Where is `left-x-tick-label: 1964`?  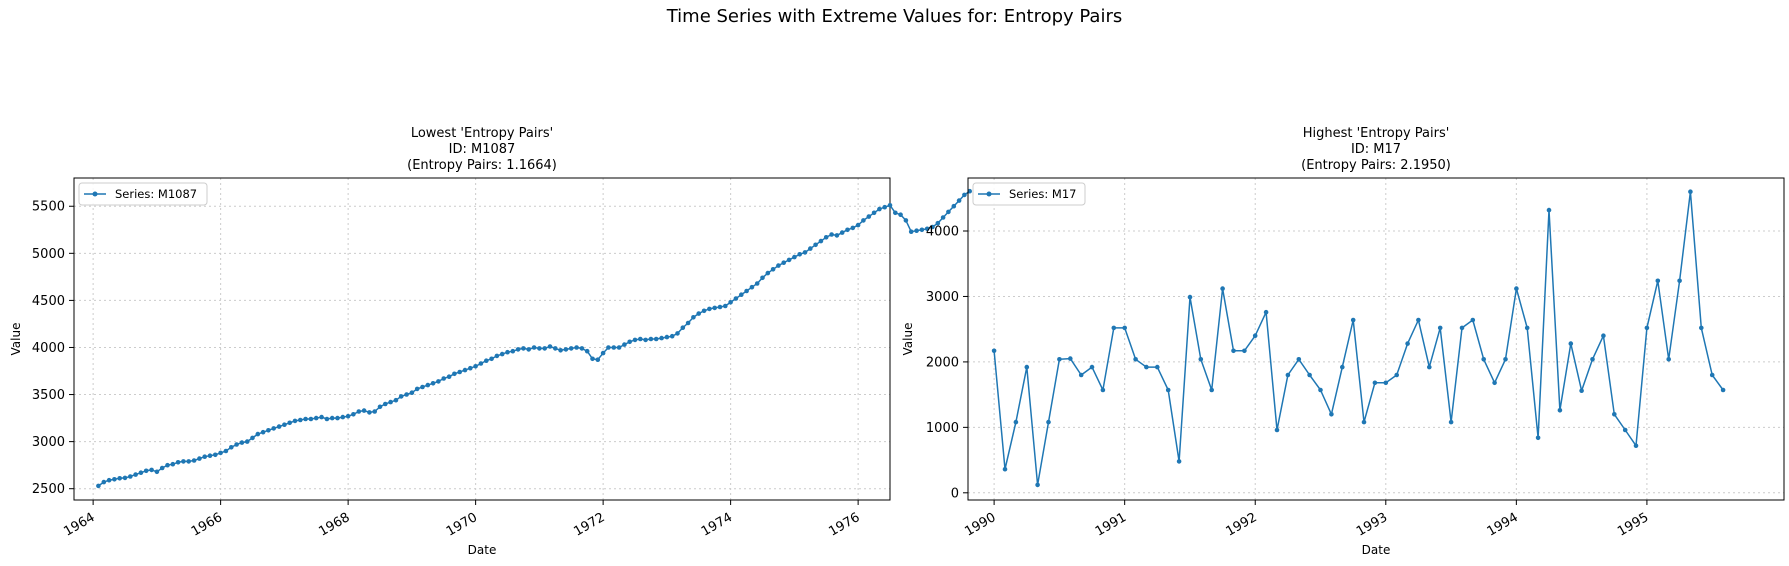 left-x-tick-label: 1964 is located at coordinates (79, 525).